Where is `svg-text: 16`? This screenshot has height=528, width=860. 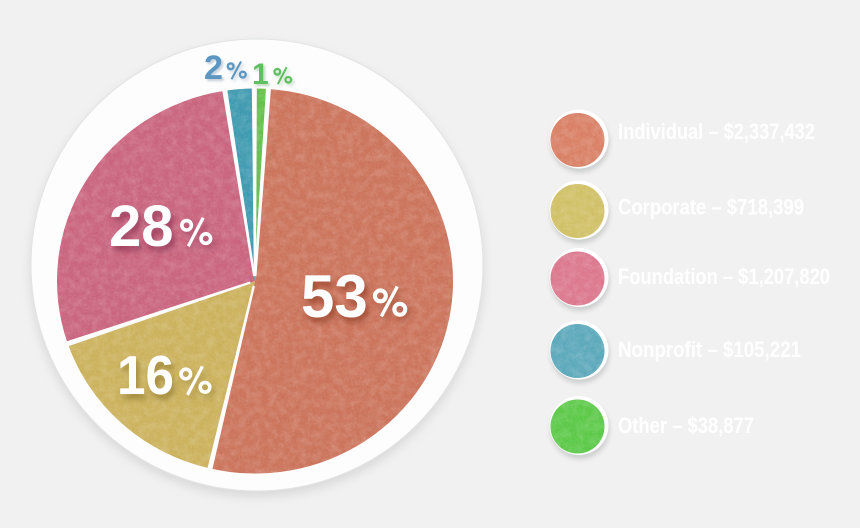
svg-text: 16 is located at coordinates (145, 375).